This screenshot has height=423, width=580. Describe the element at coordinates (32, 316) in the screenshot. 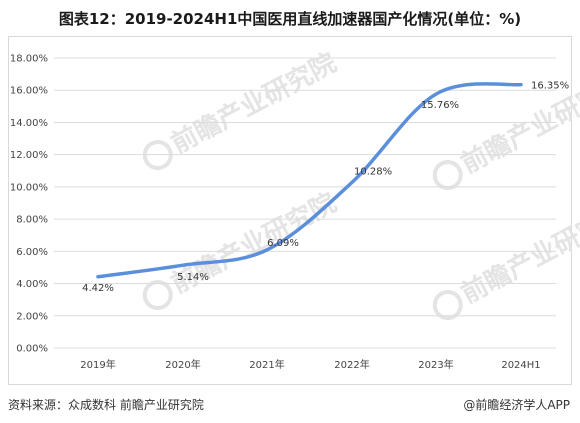

I see `y-tick-label: 2.00%` at that location.